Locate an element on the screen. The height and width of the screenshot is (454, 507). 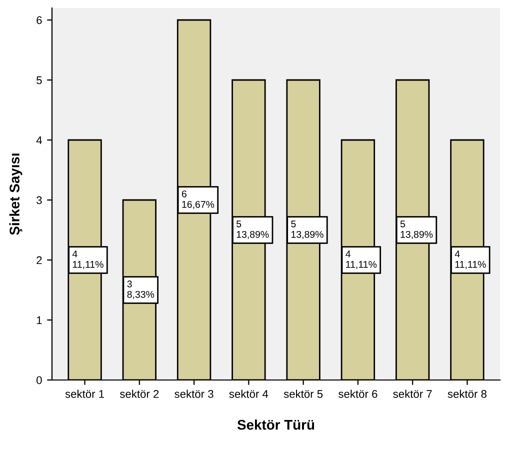
x-tick-label: sektör 6 is located at coordinates (358, 394).